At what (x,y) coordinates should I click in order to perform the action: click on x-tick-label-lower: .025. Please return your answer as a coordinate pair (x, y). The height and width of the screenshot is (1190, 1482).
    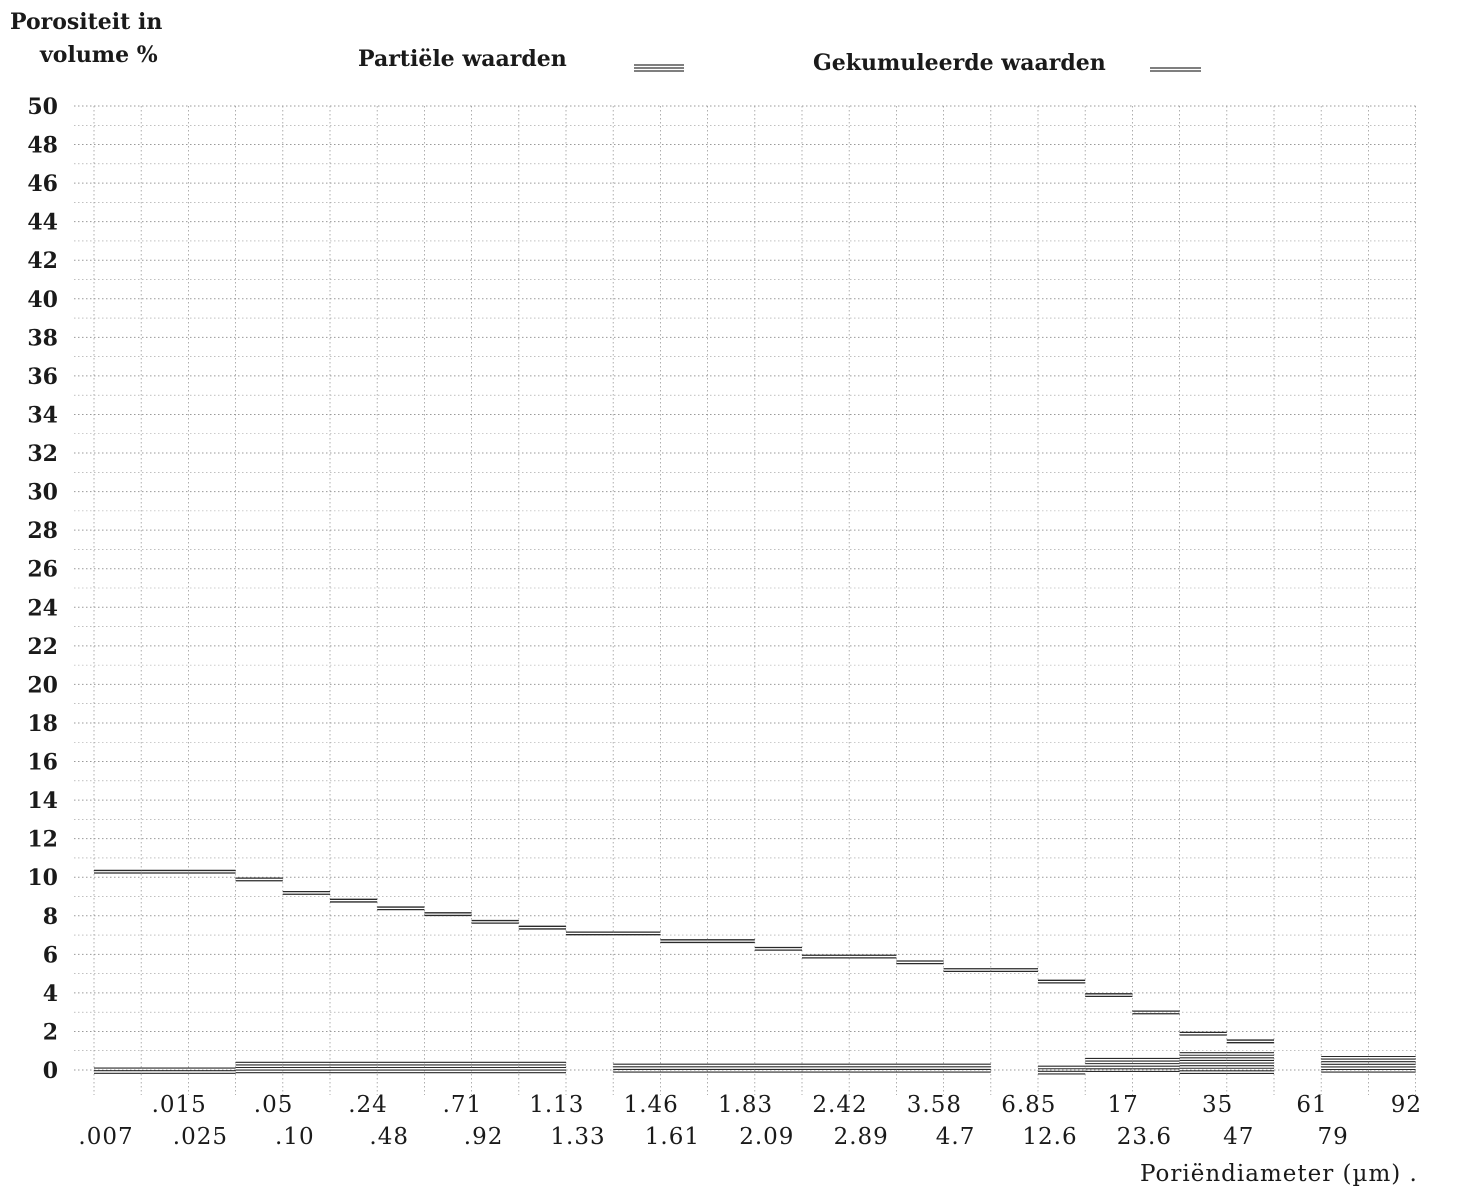
    Looking at the image, I should click on (200, 1137).